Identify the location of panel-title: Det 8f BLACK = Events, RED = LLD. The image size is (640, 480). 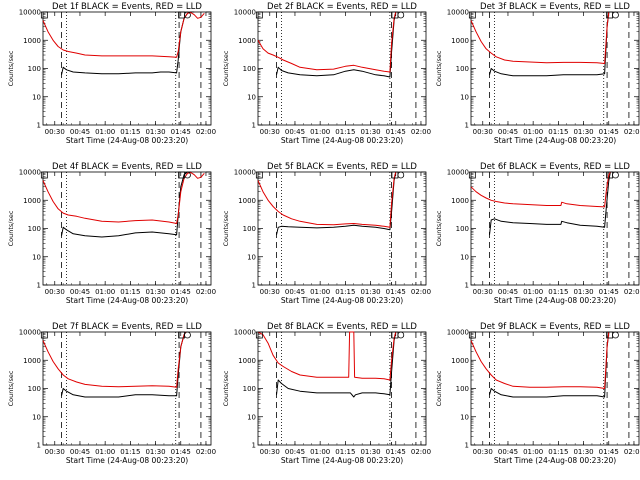
(342, 327).